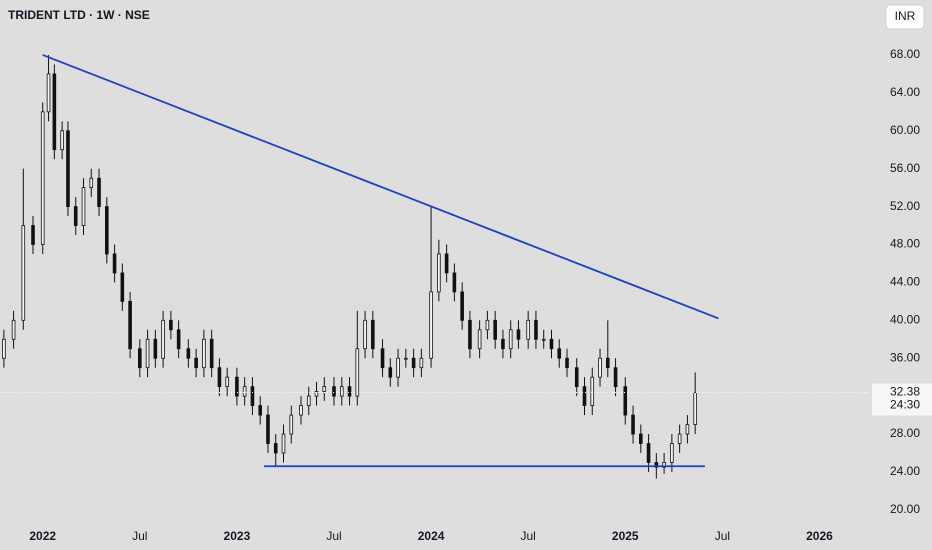 Image resolution: width=932 pixels, height=550 pixels. Describe the element at coordinates (237, 536) in the screenshot. I see `x-tick-label: 2023` at that location.